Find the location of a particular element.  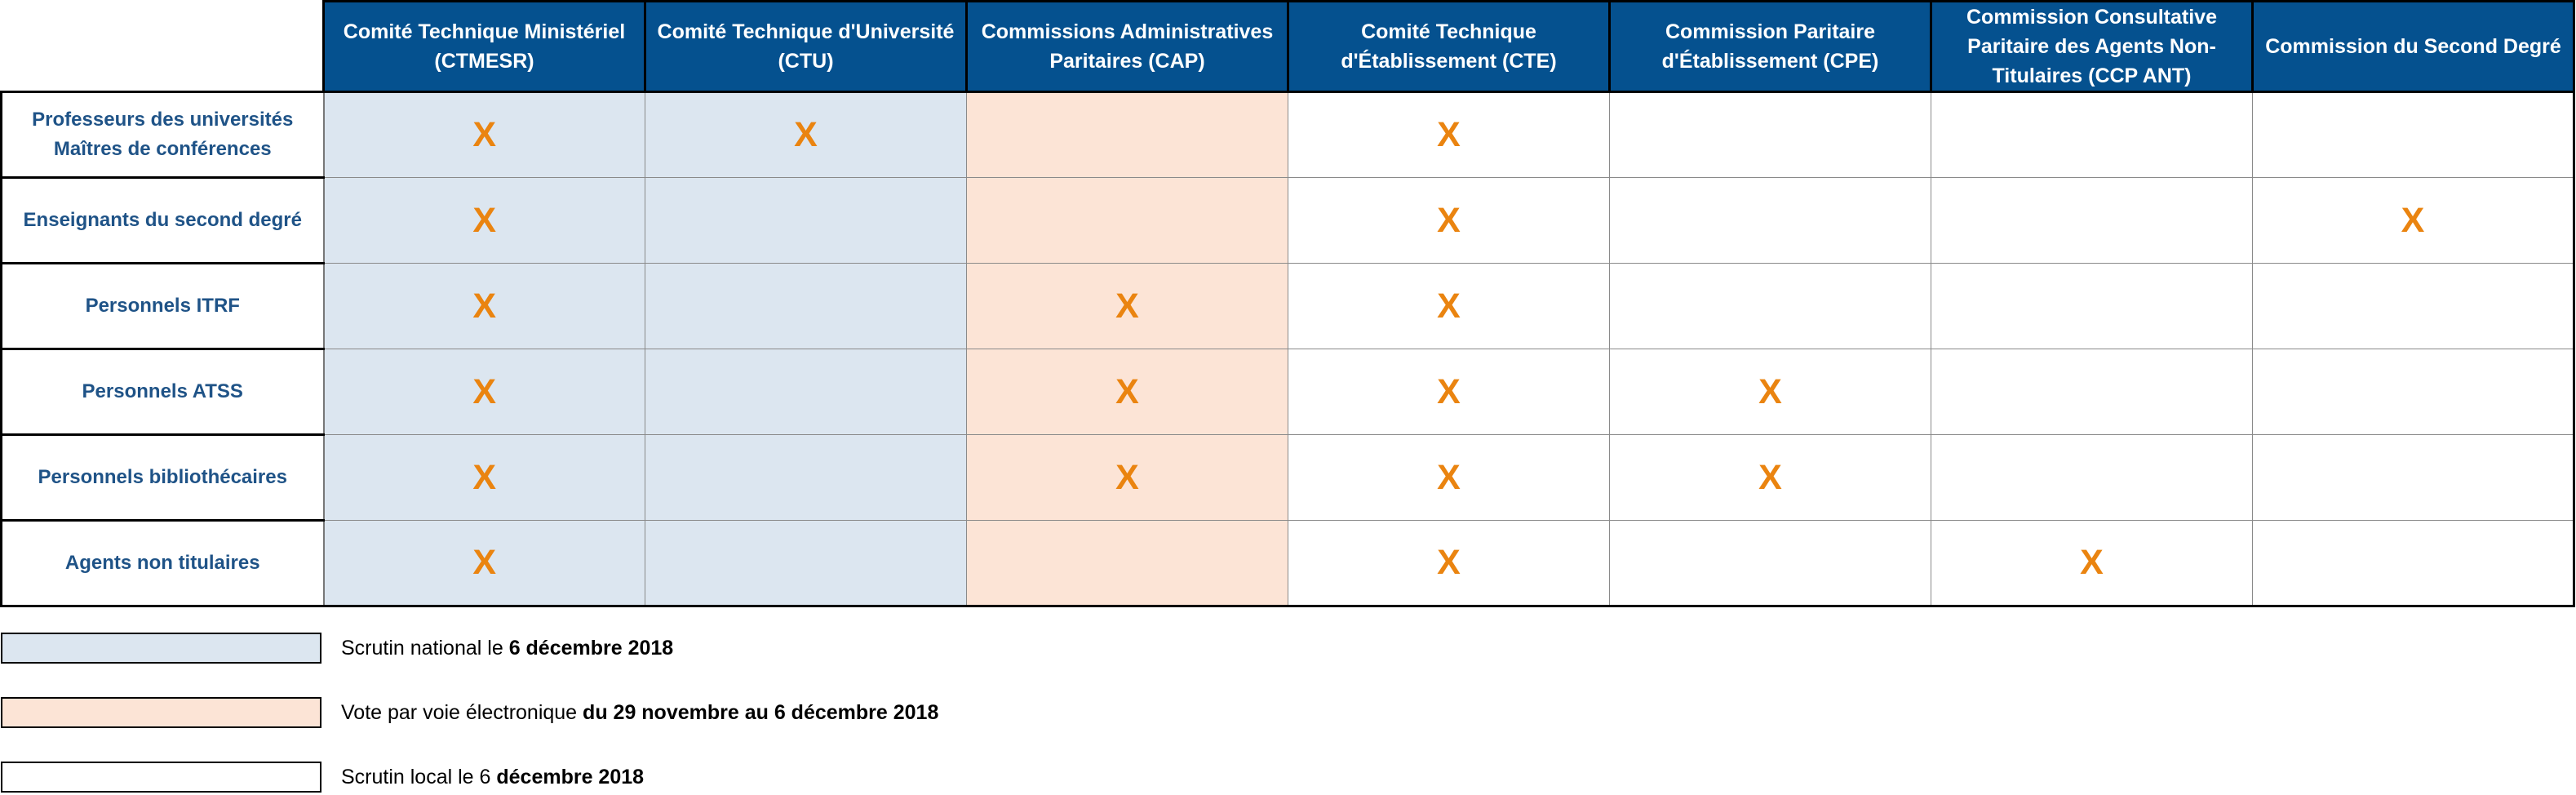

legend-swatch-local is located at coordinates (161, 777).